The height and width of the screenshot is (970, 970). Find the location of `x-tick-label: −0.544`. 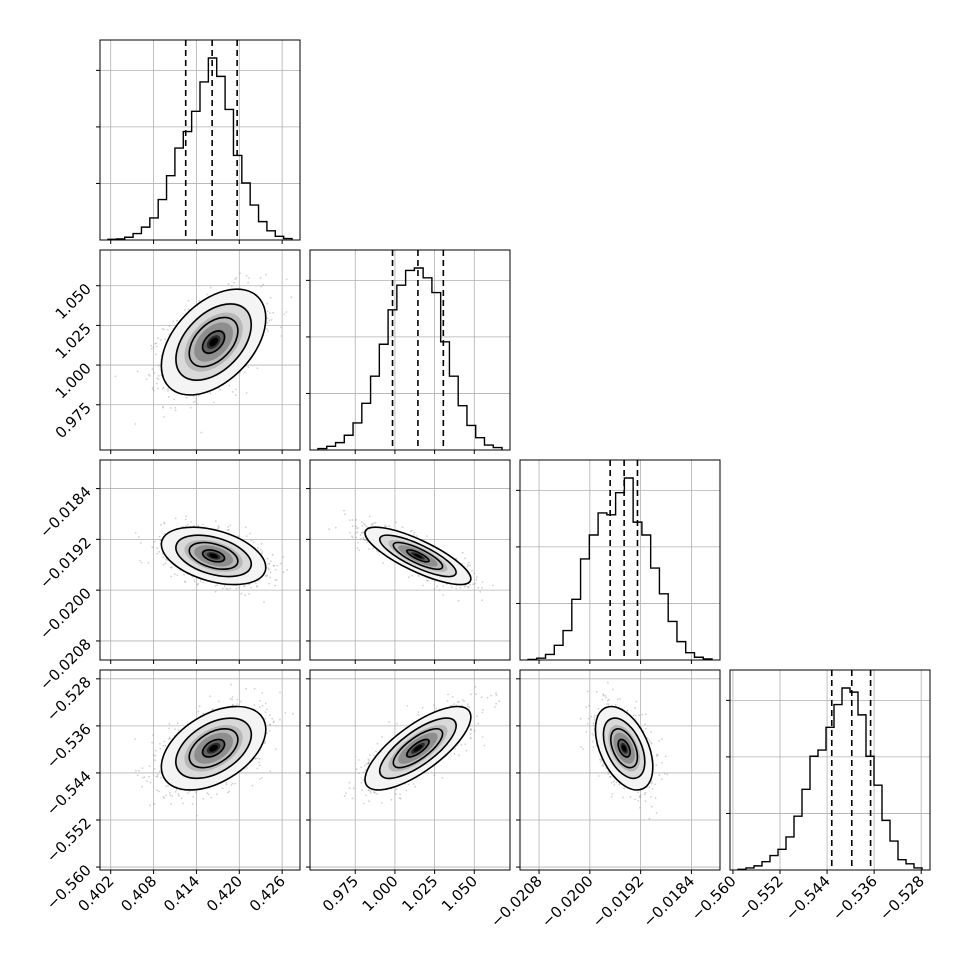

x-tick-label: −0.544 is located at coordinates (808, 898).